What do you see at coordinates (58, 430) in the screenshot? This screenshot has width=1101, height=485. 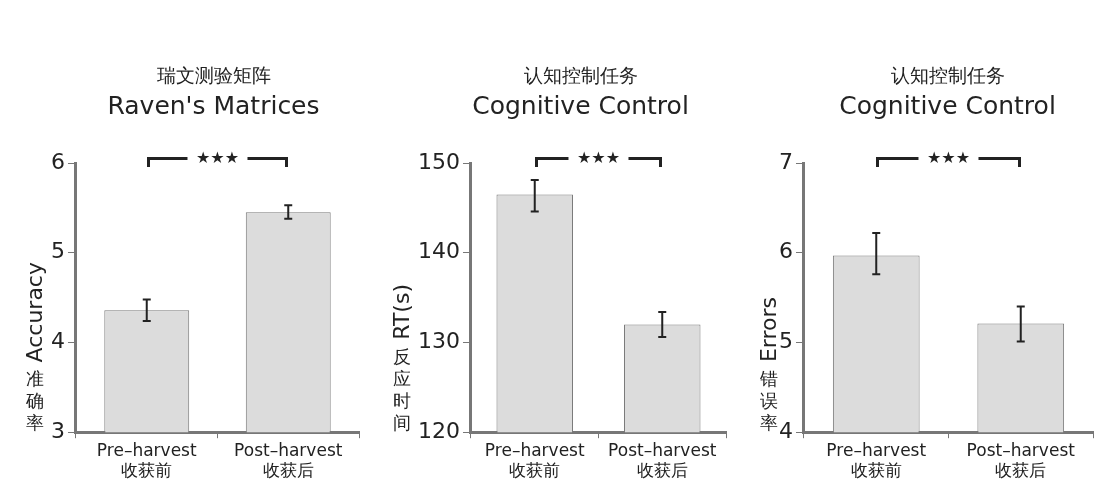 I see `y-tick-label: 3` at bounding box center [58, 430].